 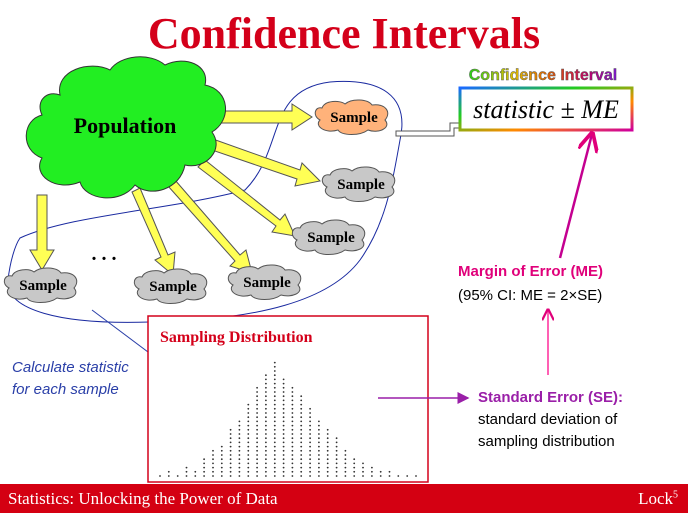 What do you see at coordinates (143, 498) in the screenshot?
I see `footer-course-title: Statistics: Unlocking the Power of Data` at bounding box center [143, 498].